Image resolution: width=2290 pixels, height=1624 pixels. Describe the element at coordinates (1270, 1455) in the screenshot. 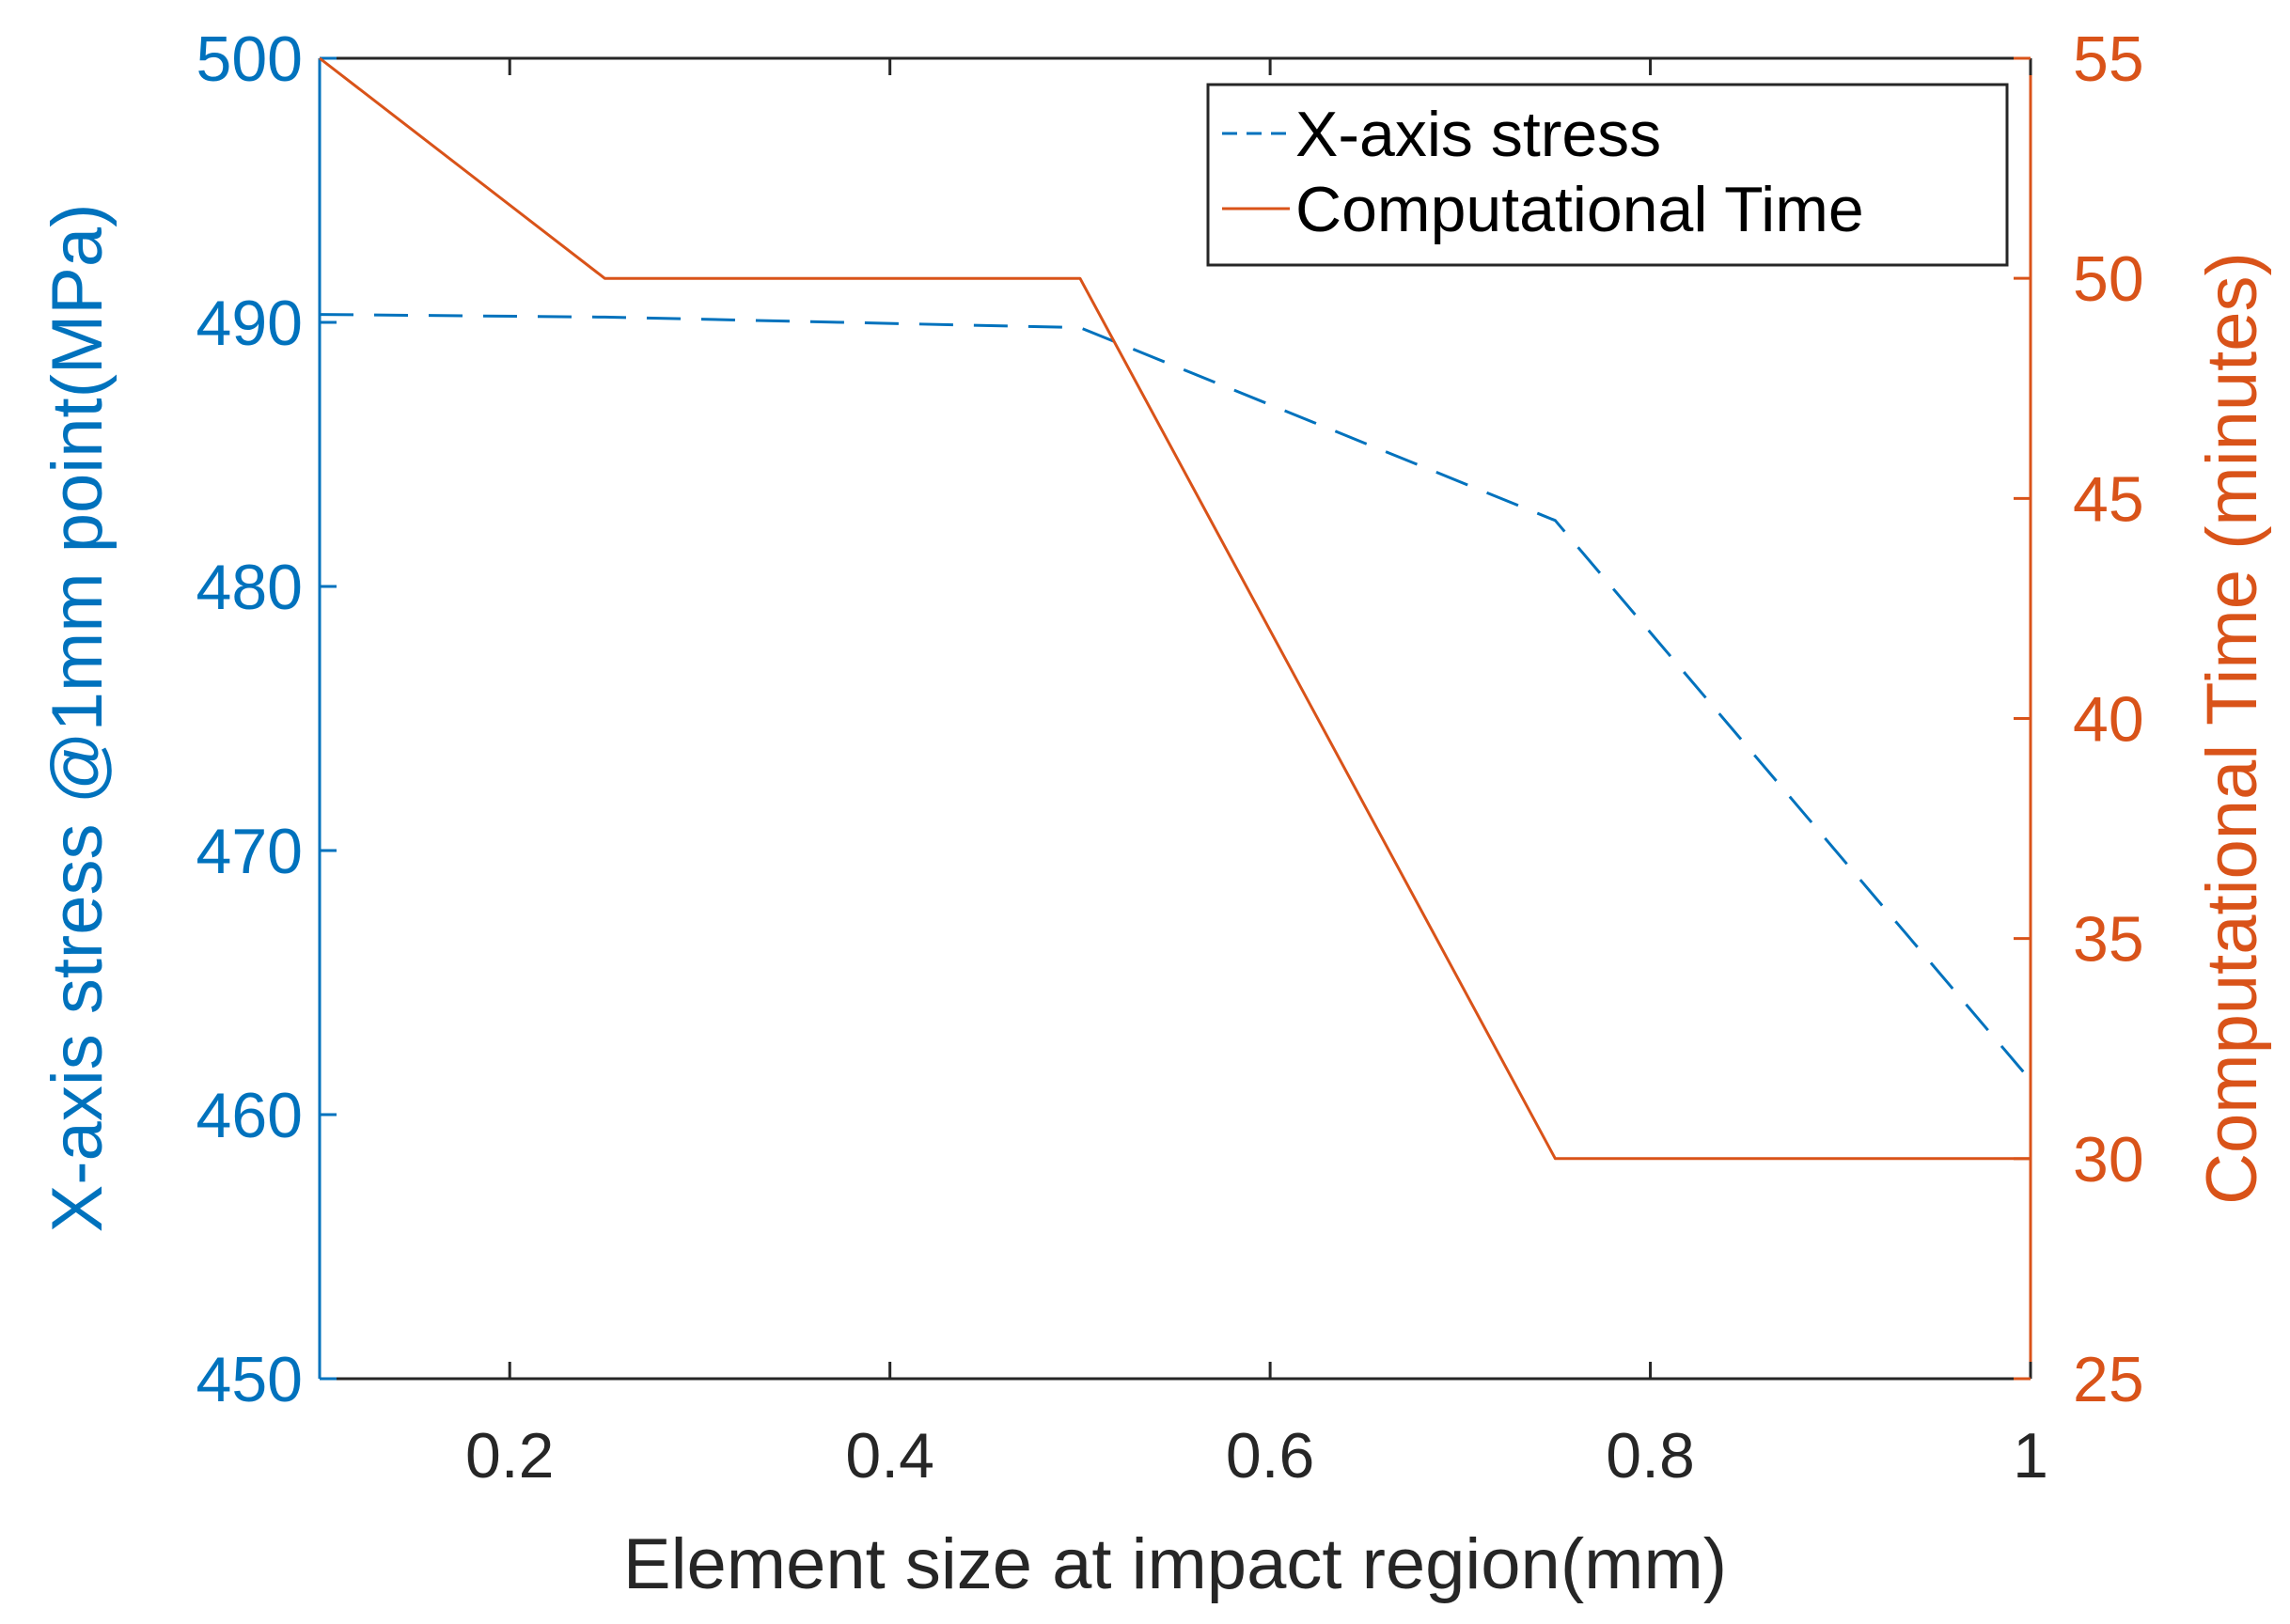

I see `x-tick-label: 0.6` at that location.